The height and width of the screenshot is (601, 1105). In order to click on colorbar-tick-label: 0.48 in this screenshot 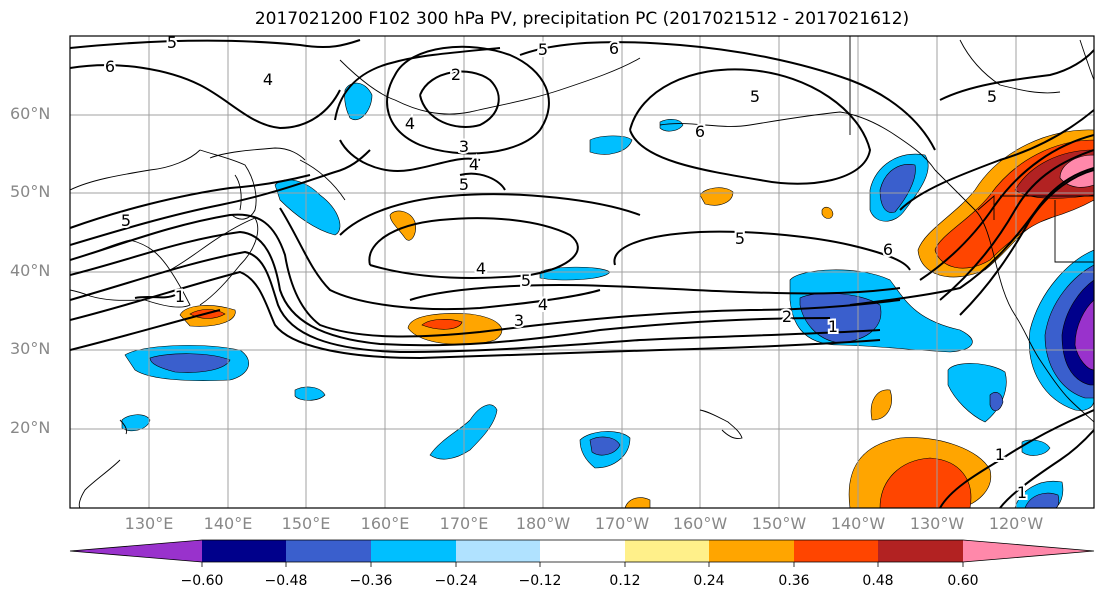, I will do `click(878, 581)`.